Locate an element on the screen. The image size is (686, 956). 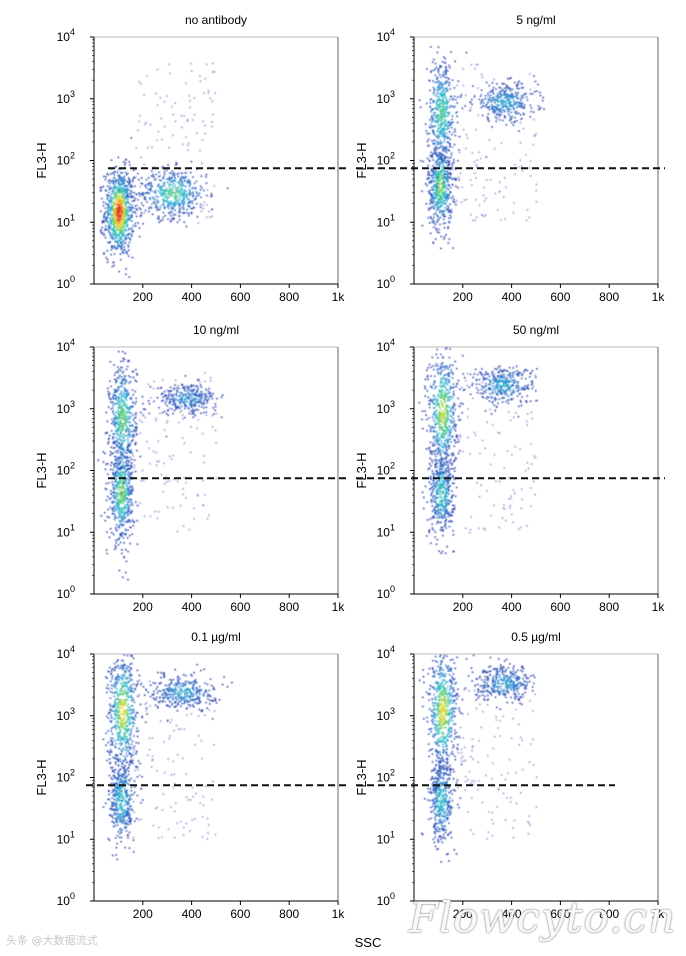
x-tick-label: 200 is located at coordinates (143, 607).